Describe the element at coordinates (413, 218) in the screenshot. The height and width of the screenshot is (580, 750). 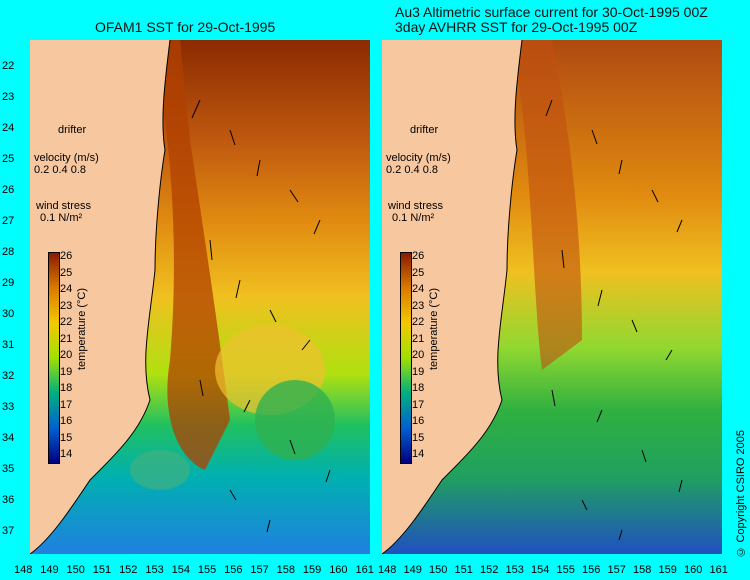
I see `legend-wind-unit-right: 0.1 N/m²` at that location.